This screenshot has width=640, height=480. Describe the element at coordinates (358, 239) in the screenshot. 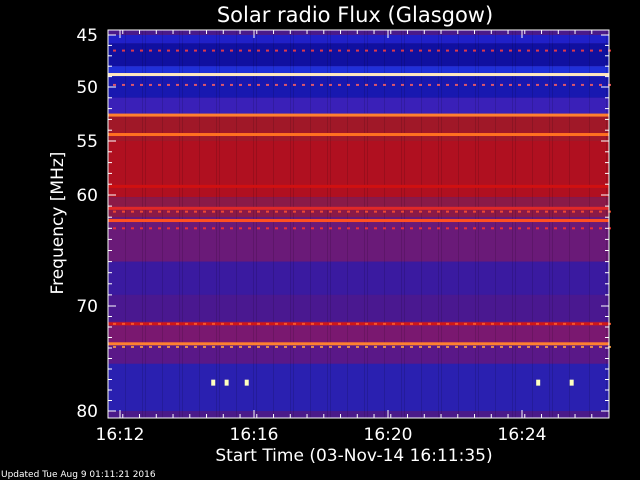

I see `frequency-band` at that location.